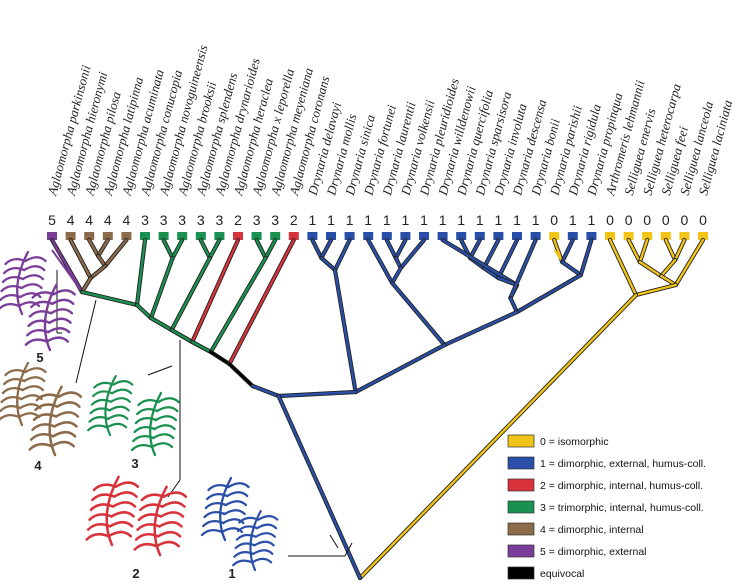 This screenshot has width=735, height=586. I want to click on illustration-label: 5, so click(39, 357).